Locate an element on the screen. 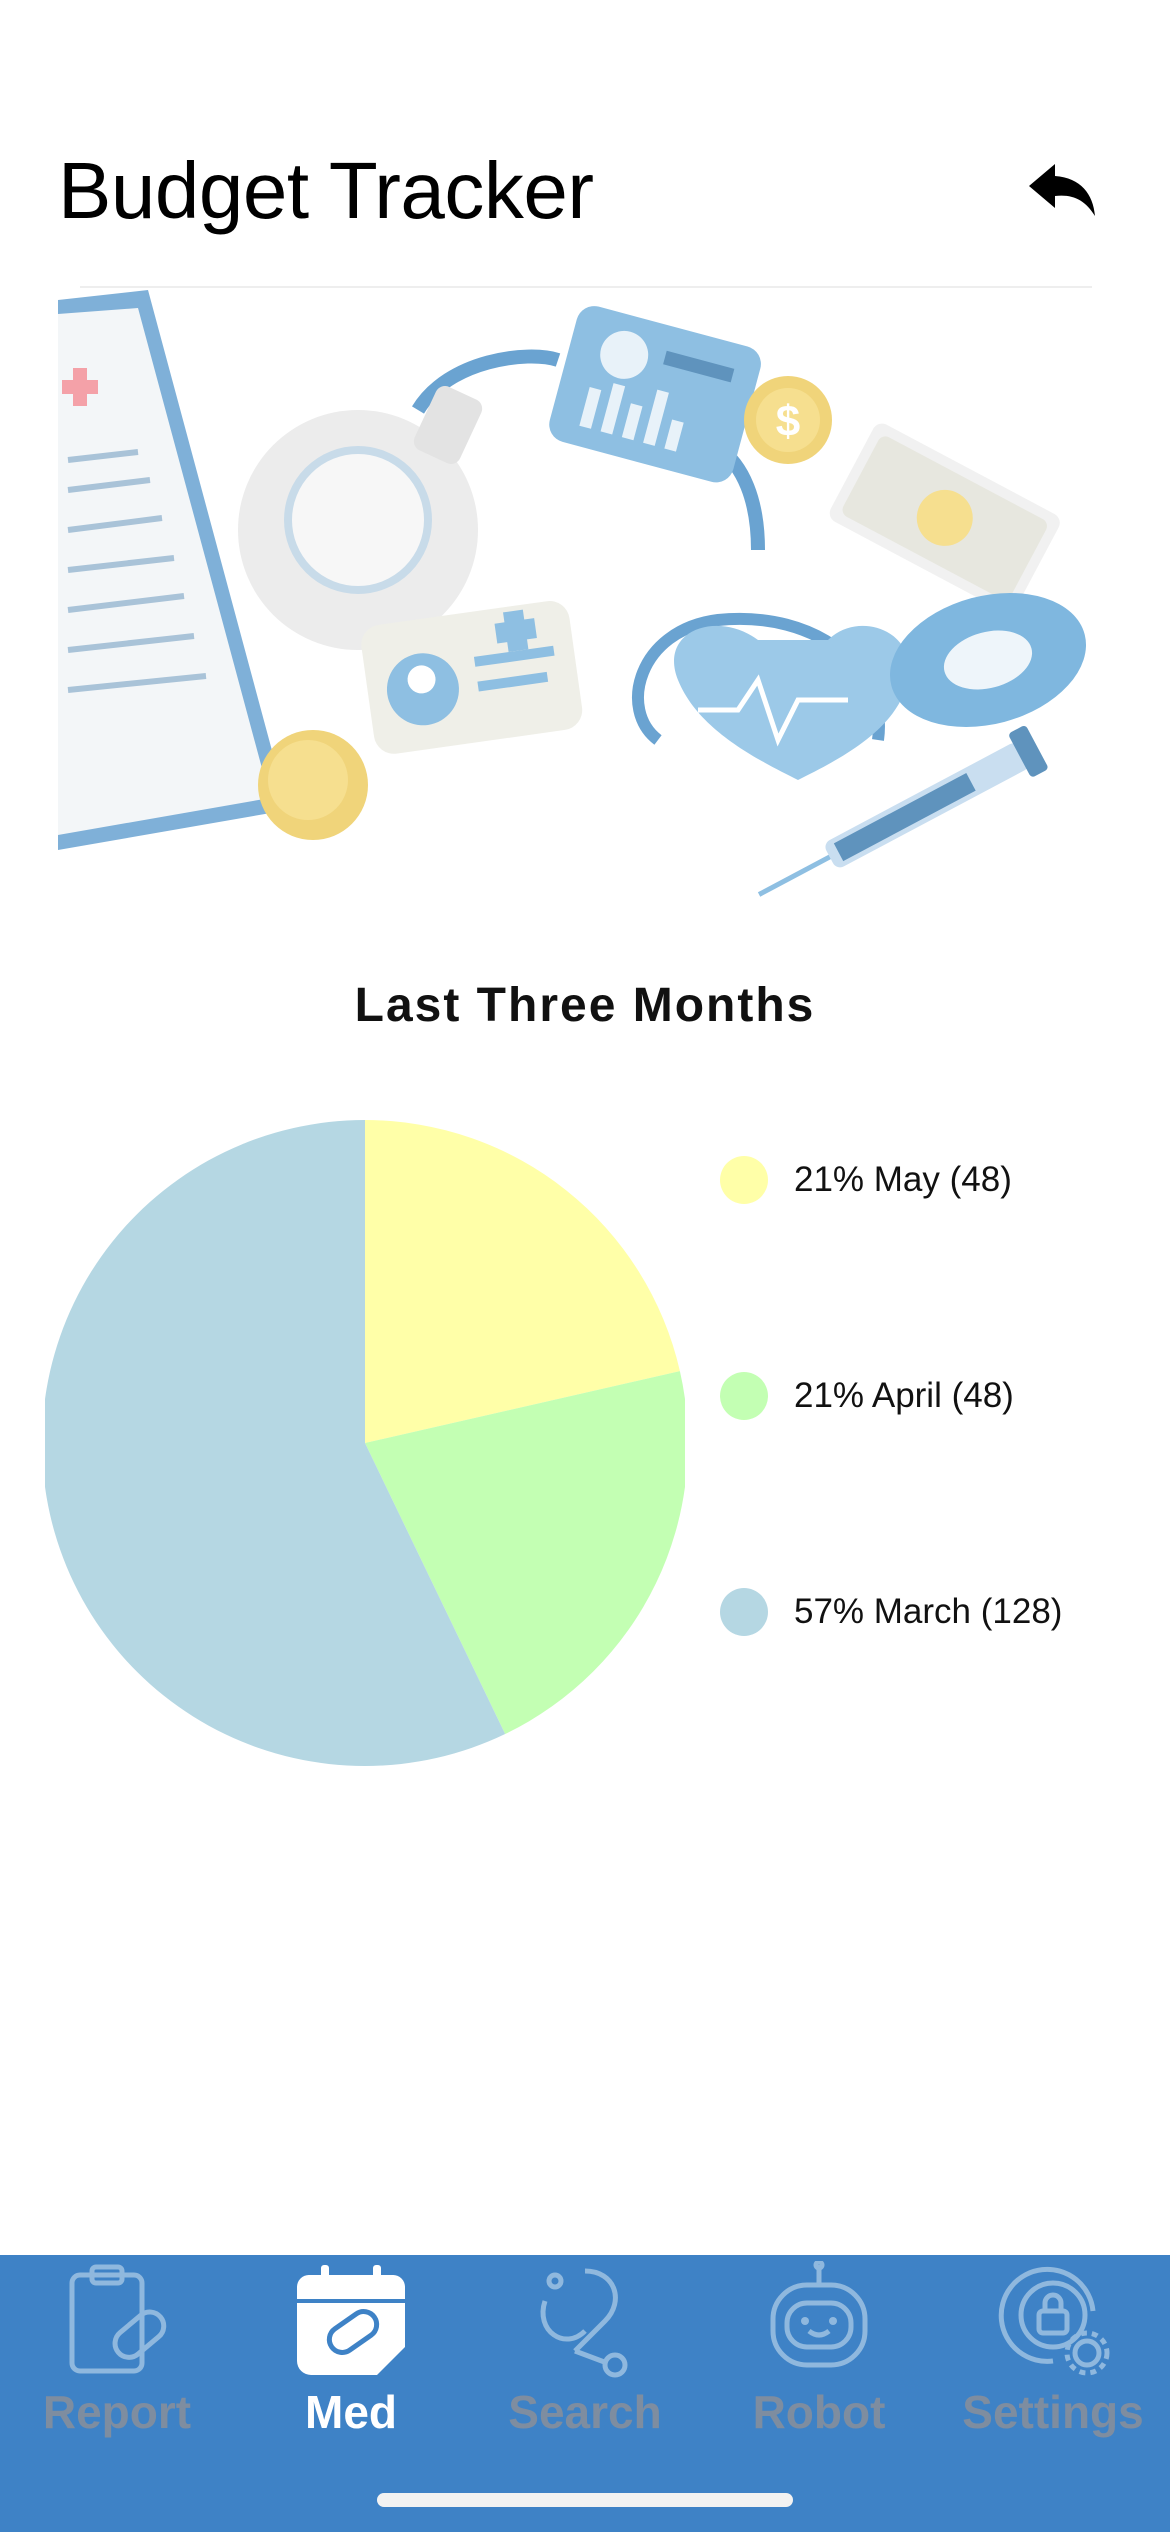 This screenshot has width=1170, height=2532. legend-item-may: 21% May (48) is located at coordinates (866, 1180).